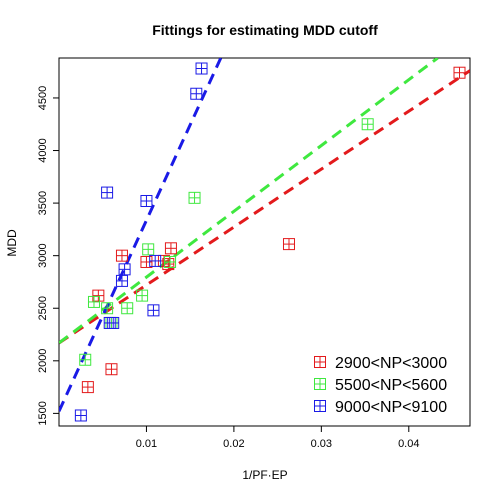  Describe the element at coordinates (43, 203) in the screenshot. I see `y-tick-label: 3500` at that location.